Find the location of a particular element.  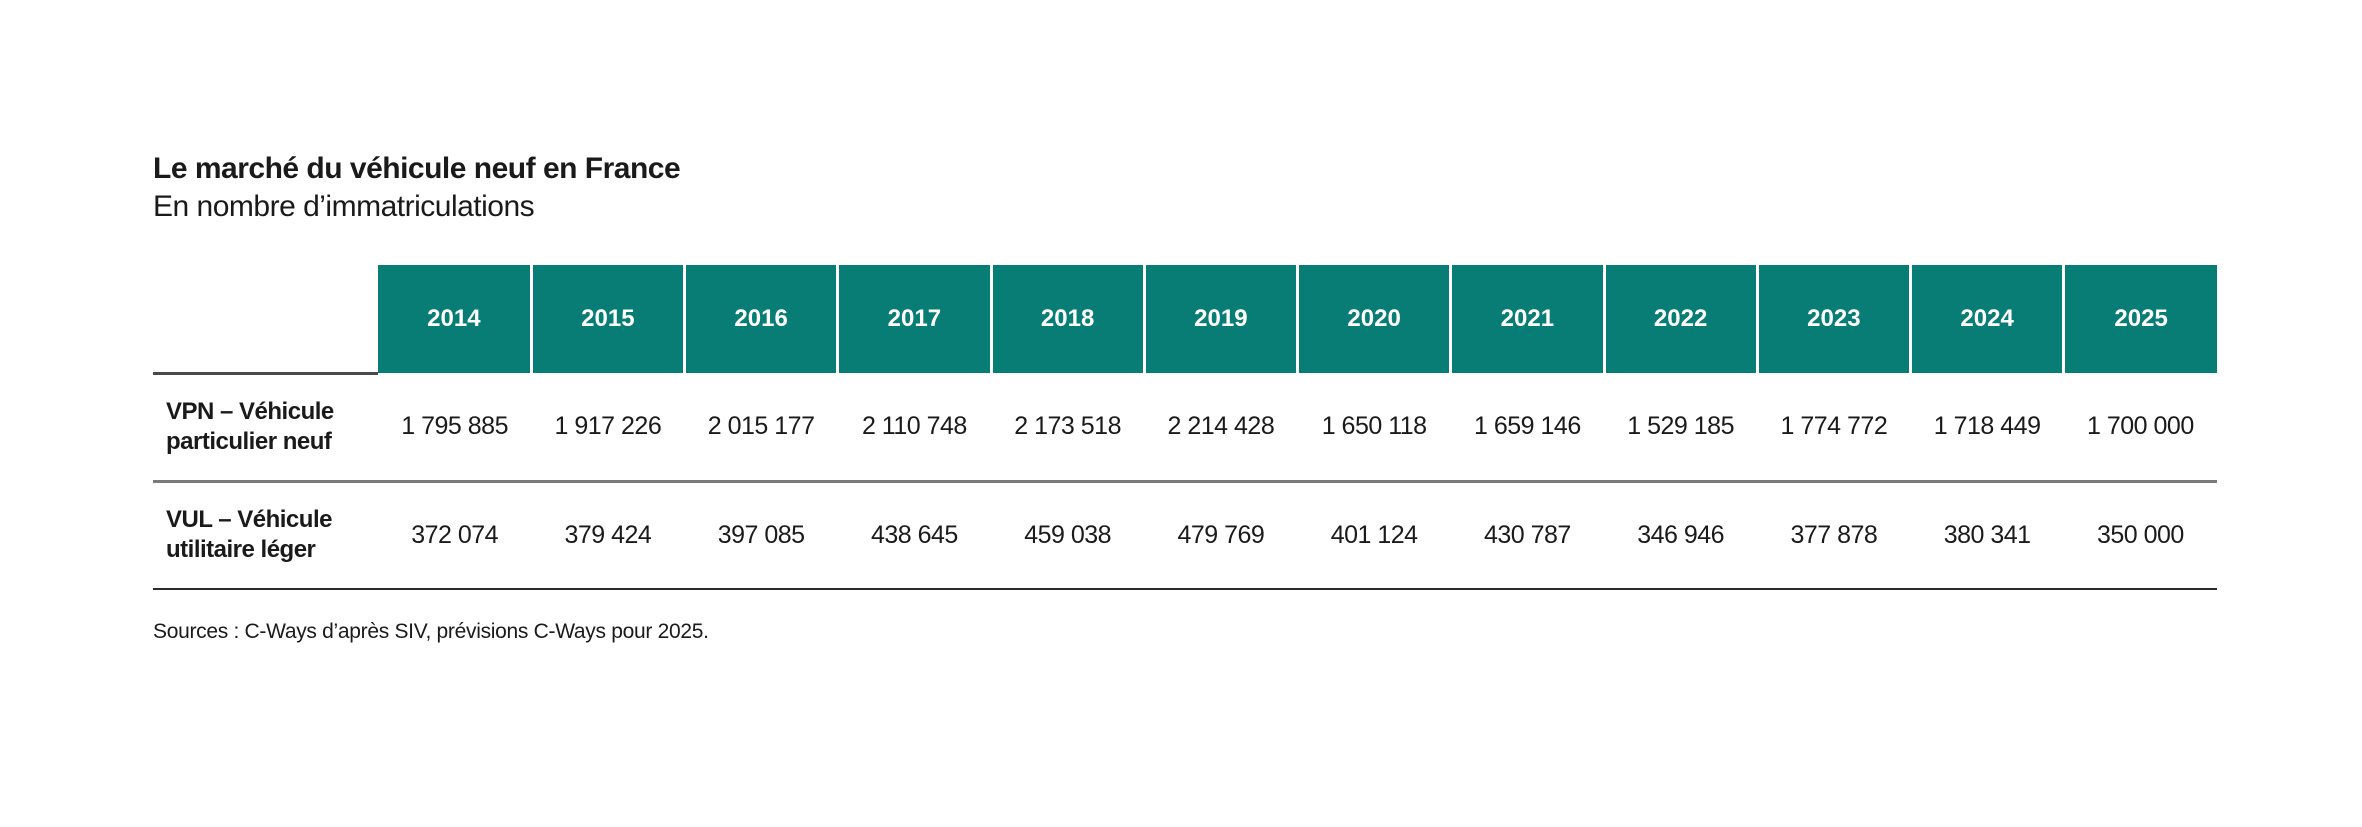

year-header-2020: 2020 is located at coordinates (1373, 319).